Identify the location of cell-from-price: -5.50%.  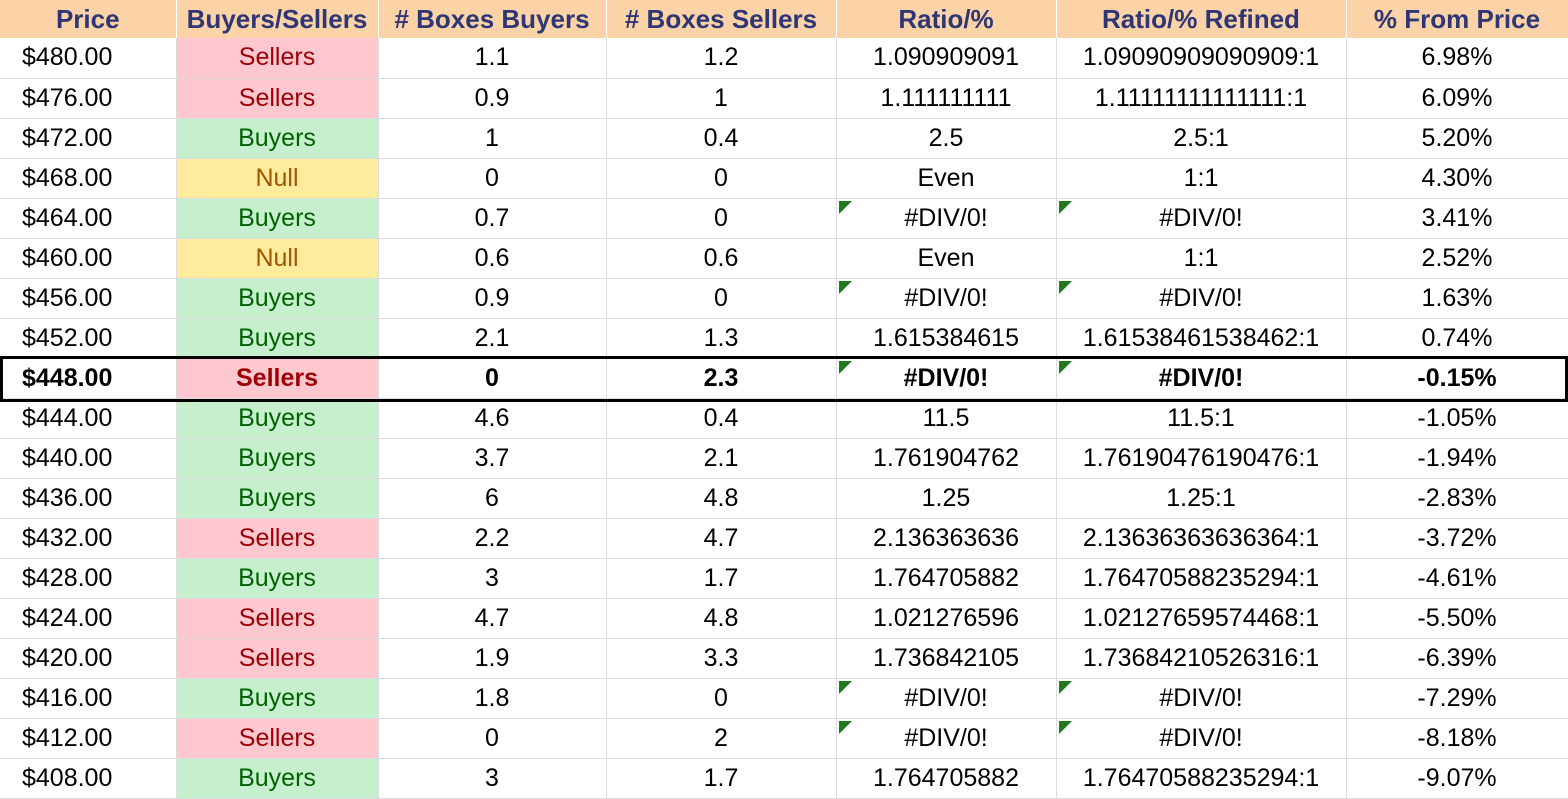
(1457, 618).